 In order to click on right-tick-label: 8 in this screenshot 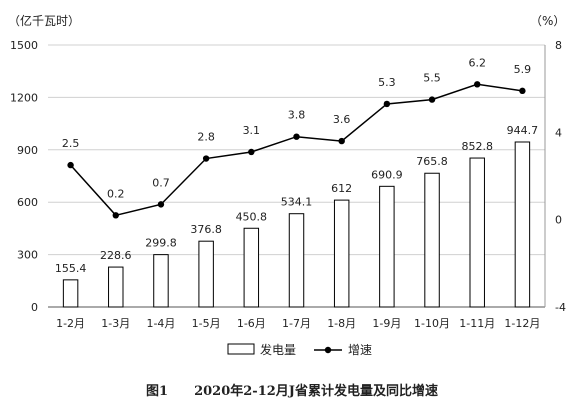, I will do `click(558, 45)`.